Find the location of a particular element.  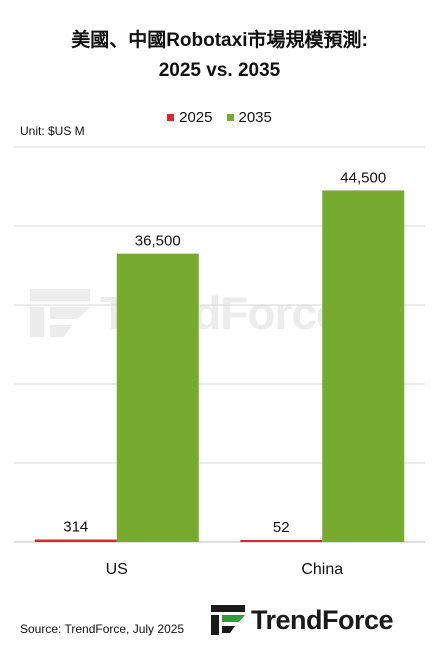

legend-label-2035: 2035 is located at coordinates (255, 117).